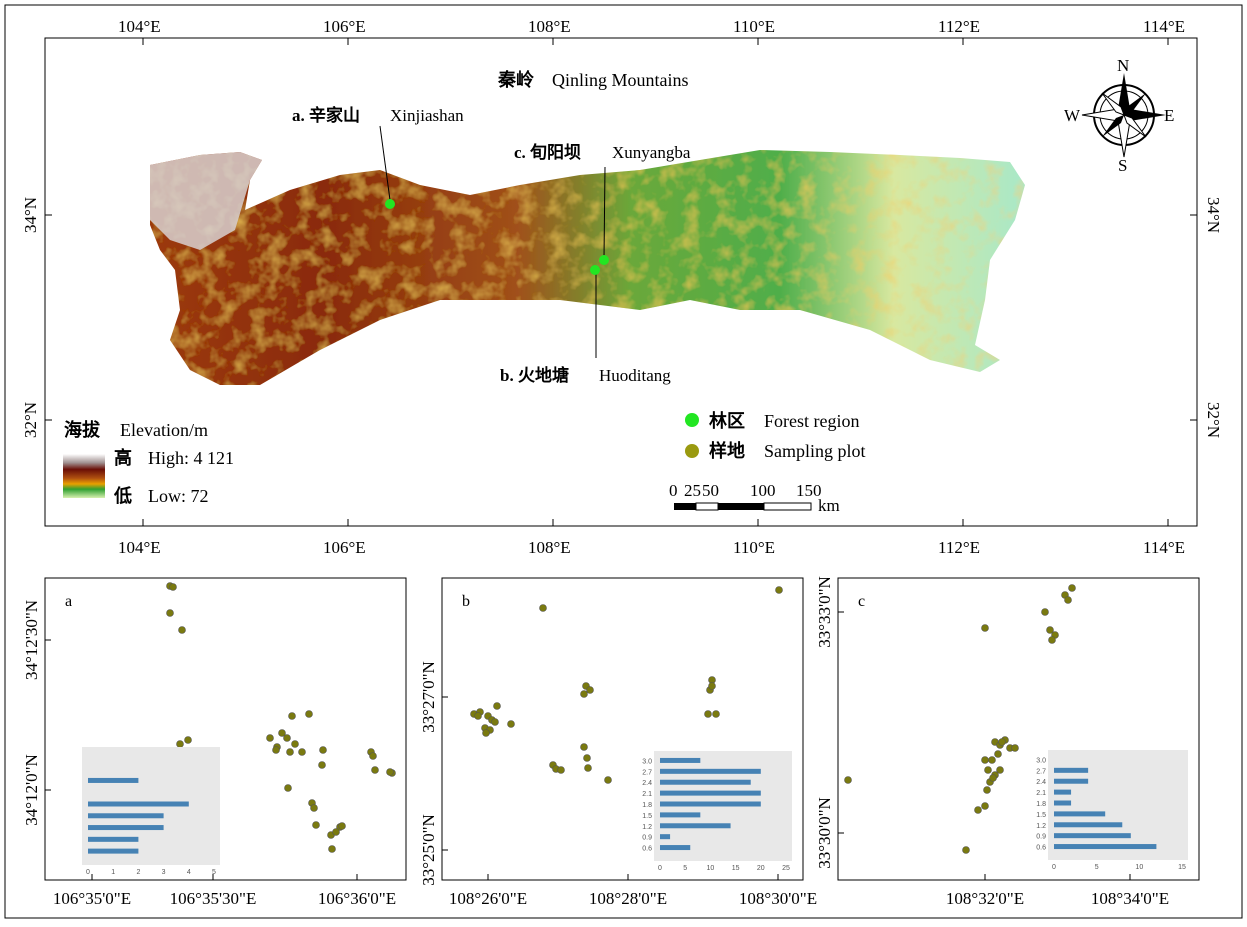  I want to click on histogram-x-tick: 2, so click(138, 872).